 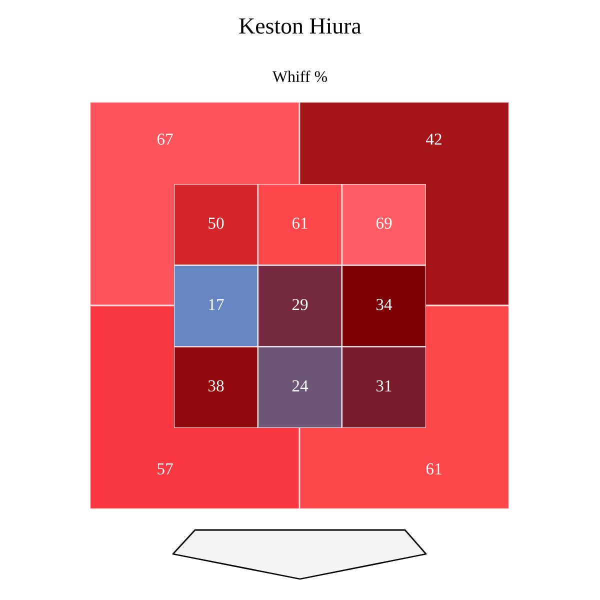 What do you see at coordinates (165, 469) in the screenshot?
I see `data-label: 57` at bounding box center [165, 469].